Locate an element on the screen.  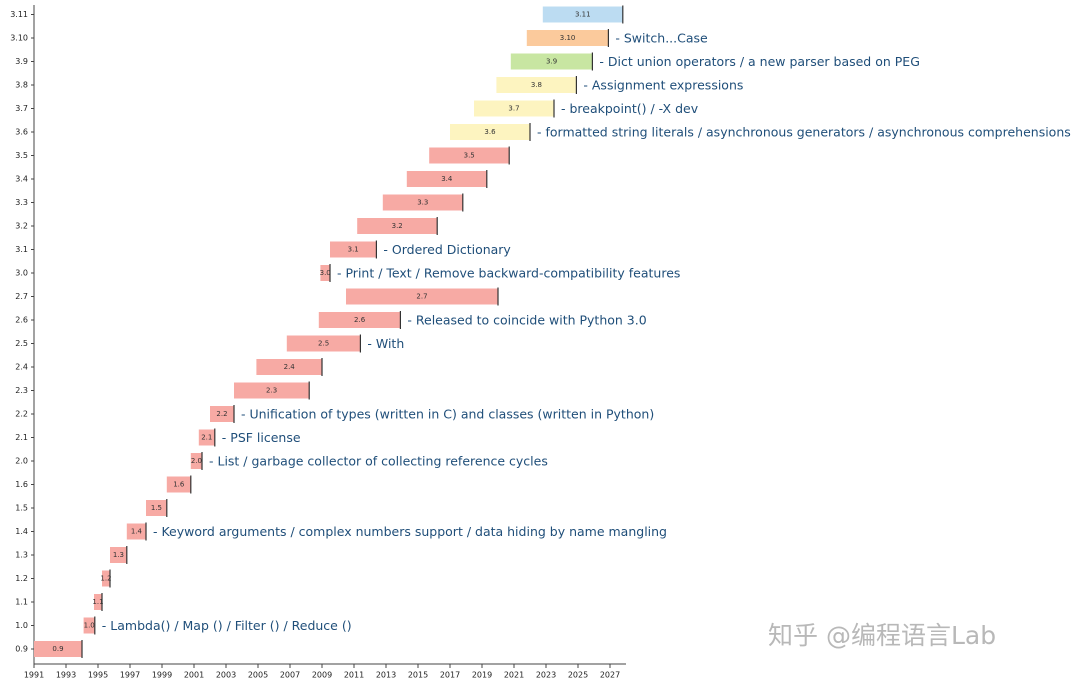
bar-label: 1.2 is located at coordinates (105, 579).